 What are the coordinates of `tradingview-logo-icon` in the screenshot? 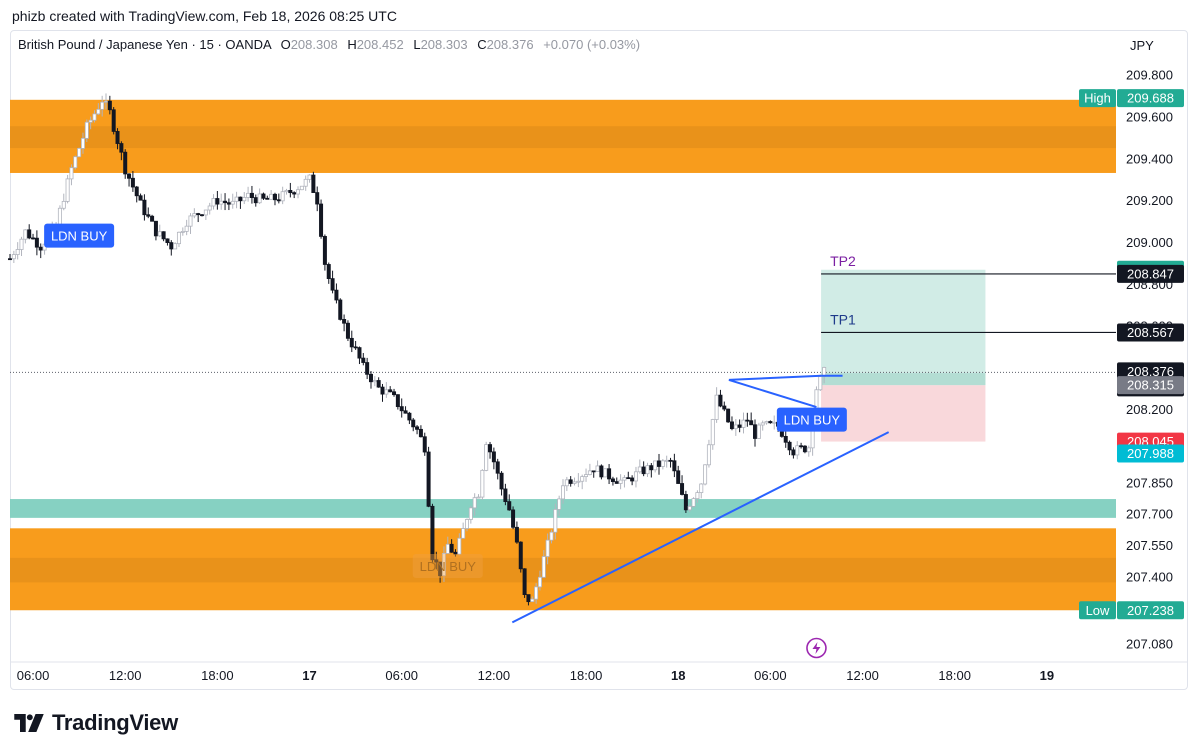 It's located at (29, 723).